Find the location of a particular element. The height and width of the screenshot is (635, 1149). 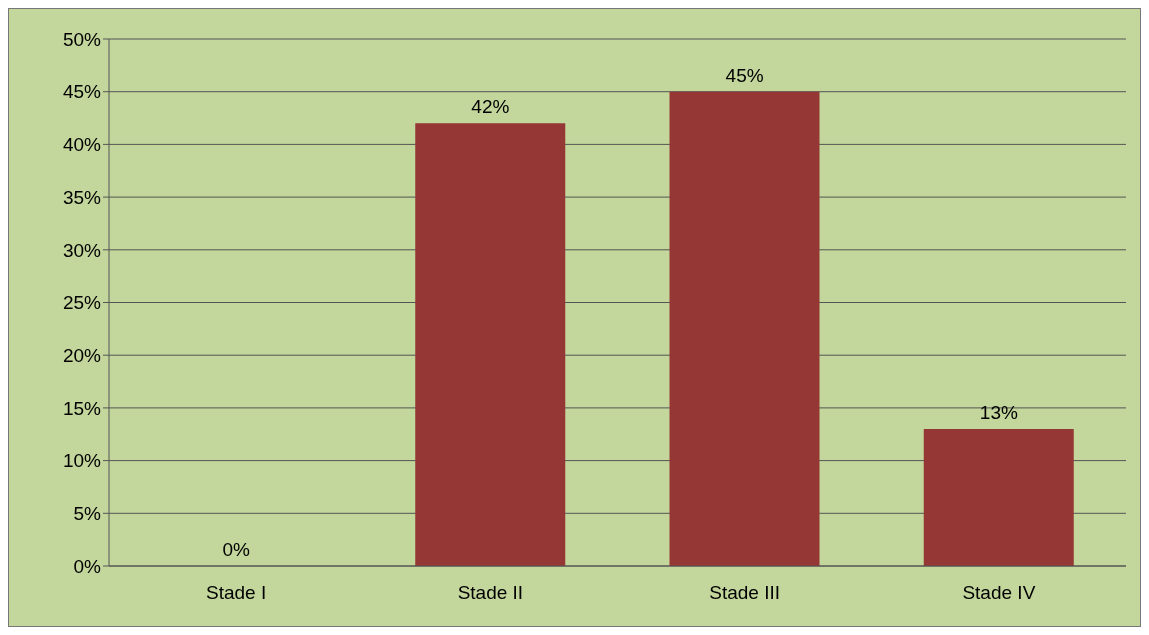

data-label: 45% is located at coordinates (744, 75).